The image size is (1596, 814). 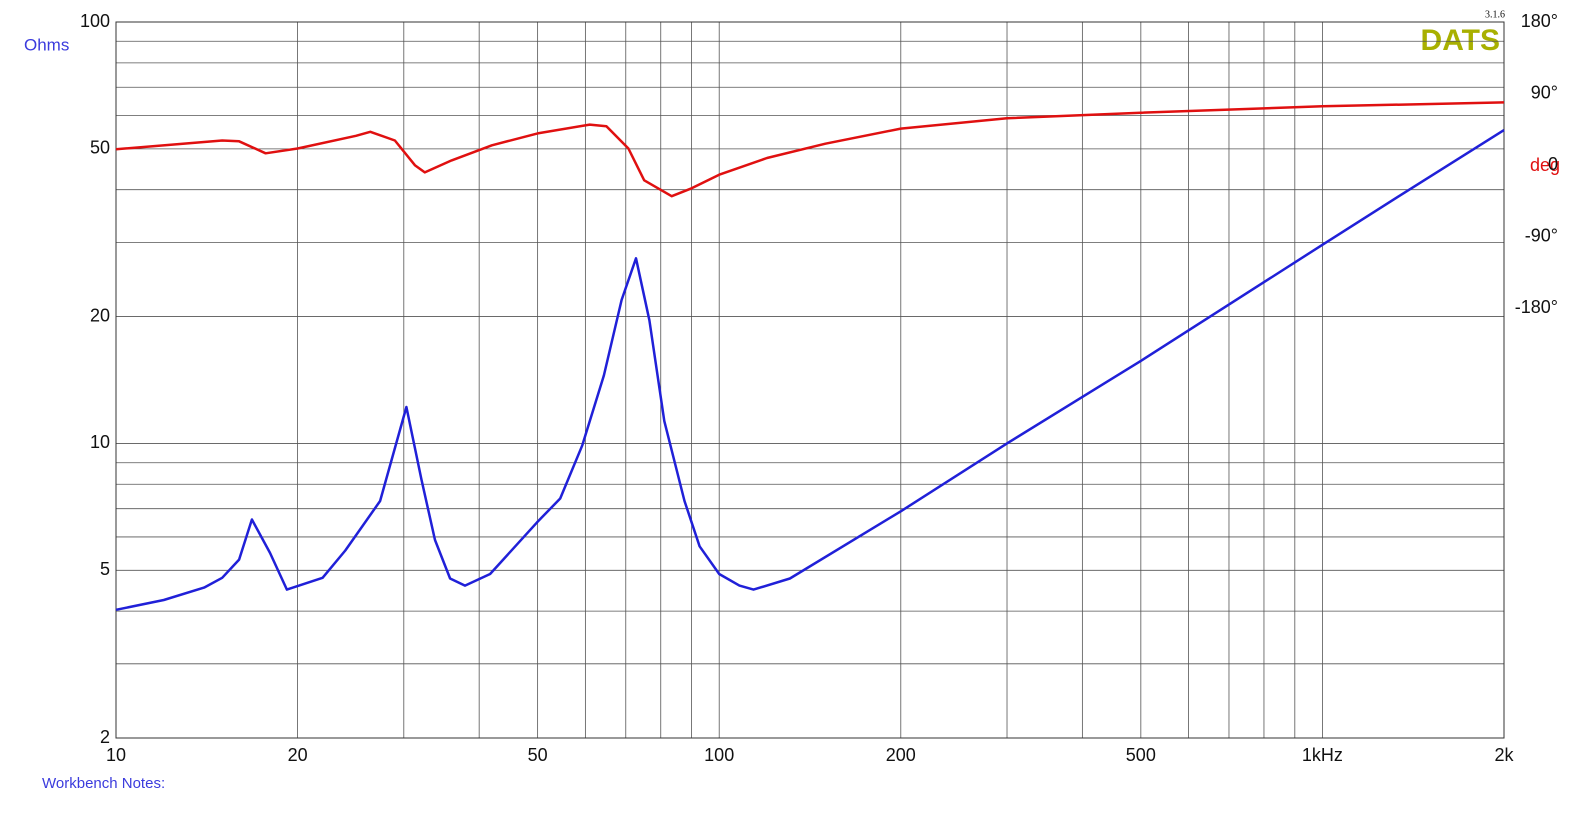 I want to click on x-tick-label: 10, so click(x=116, y=755).